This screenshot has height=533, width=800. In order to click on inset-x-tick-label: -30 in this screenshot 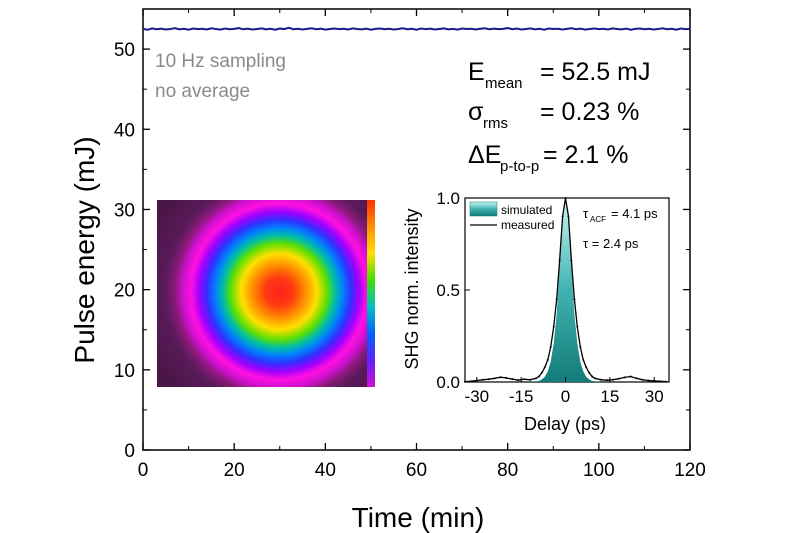, I will do `click(477, 396)`.